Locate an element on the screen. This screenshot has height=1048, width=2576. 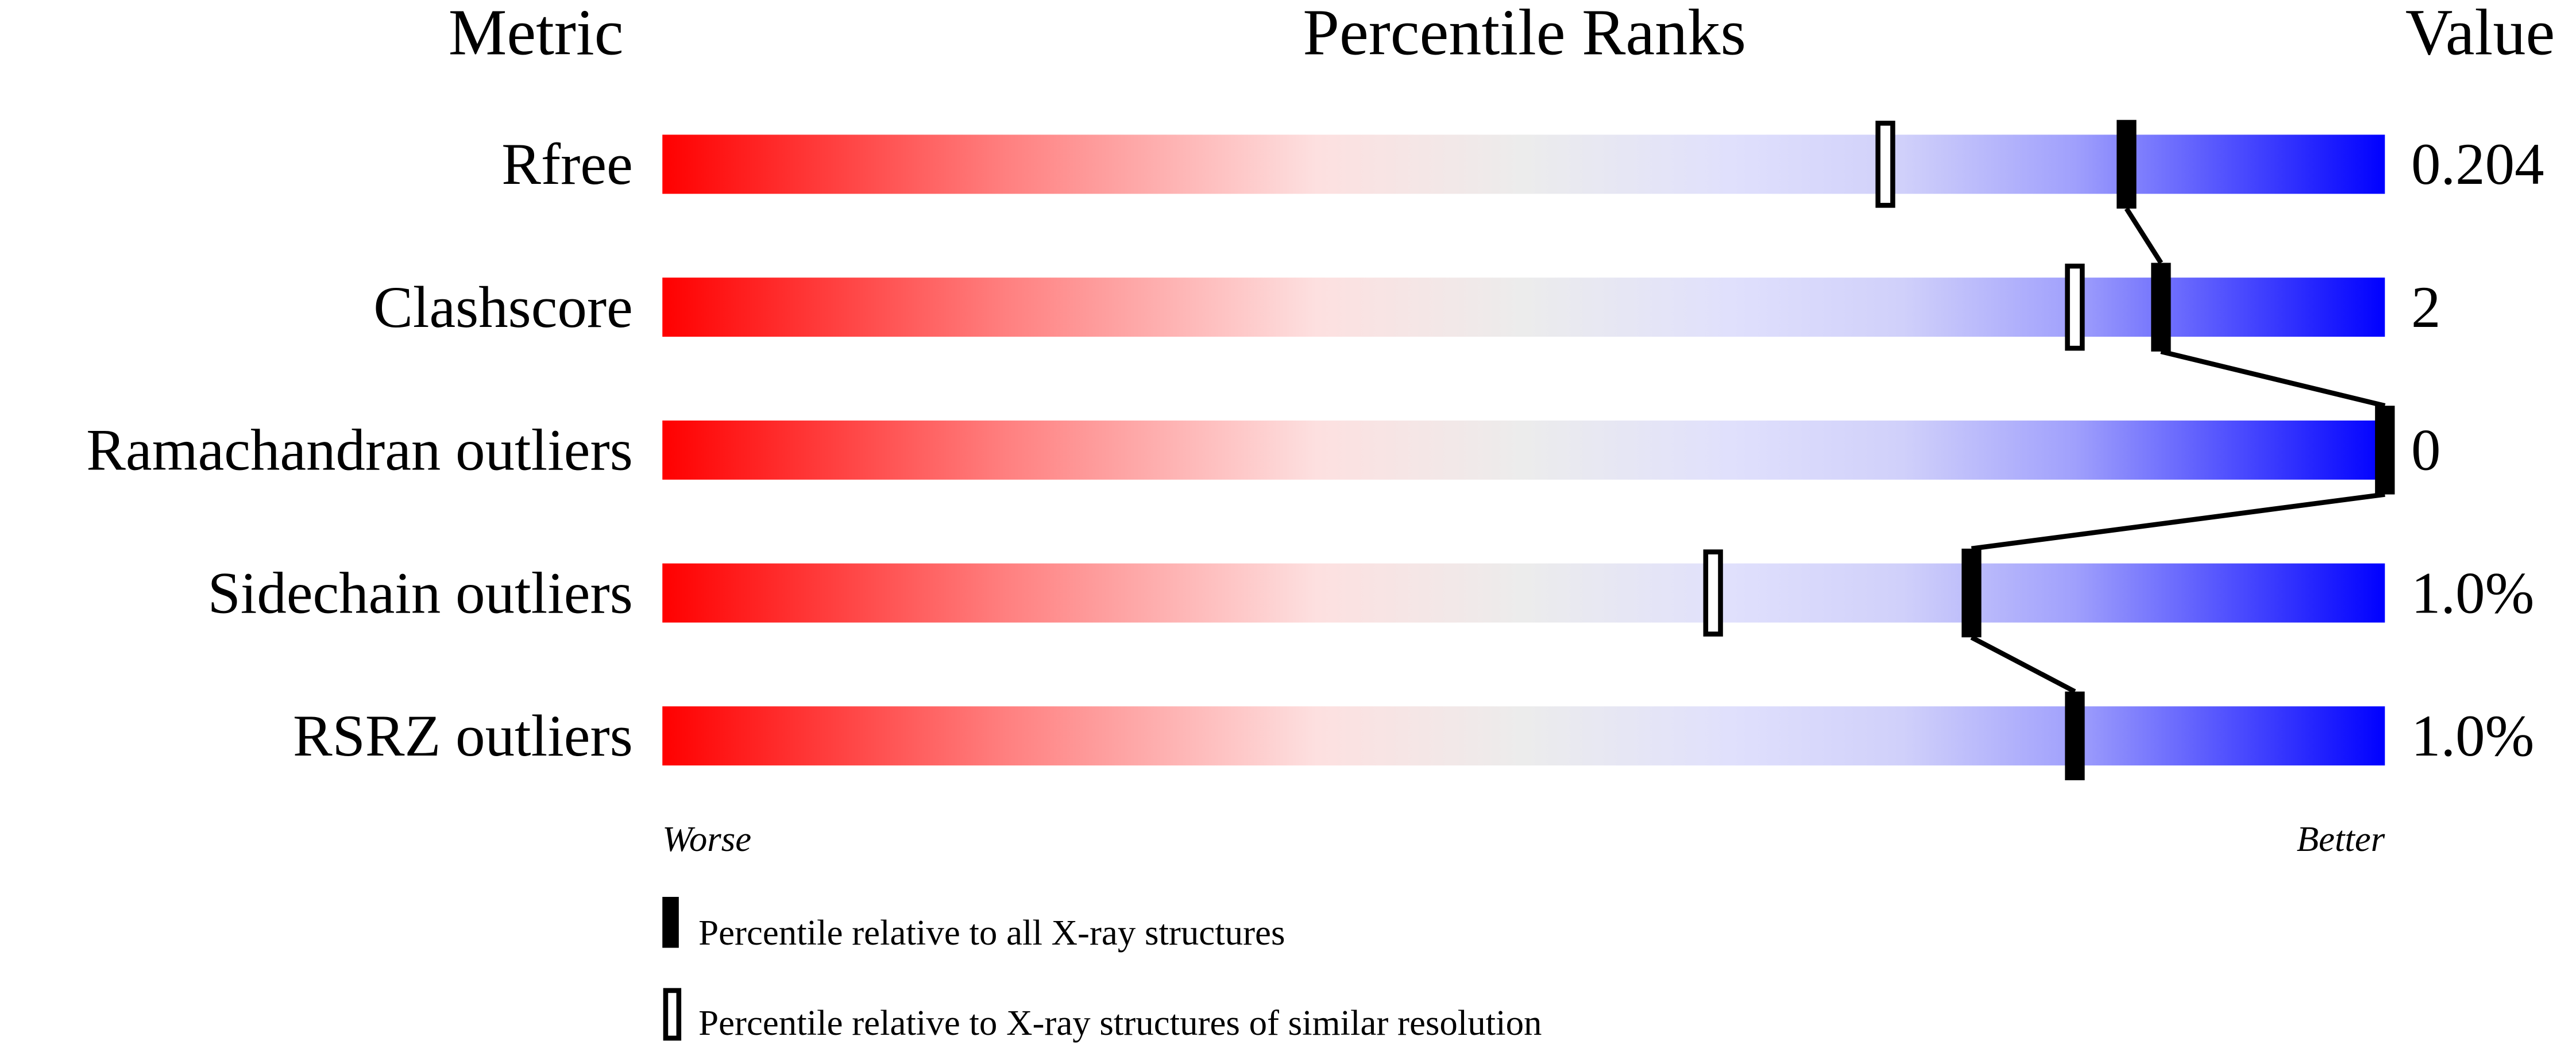
metric-value: 0 is located at coordinates (2425, 450).